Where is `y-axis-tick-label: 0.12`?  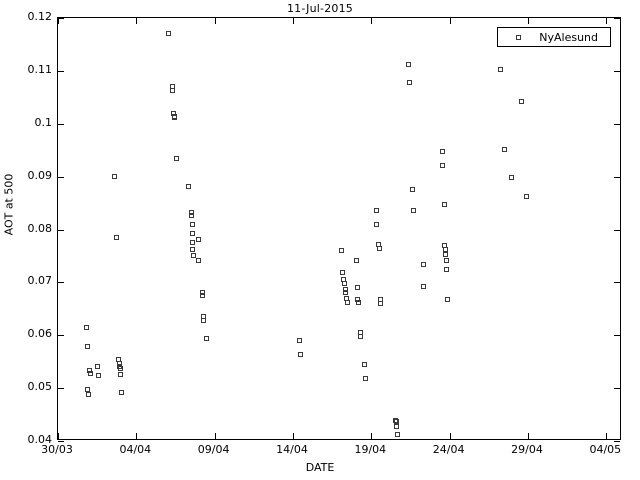
y-axis-tick-label: 0.12 is located at coordinates (40, 16).